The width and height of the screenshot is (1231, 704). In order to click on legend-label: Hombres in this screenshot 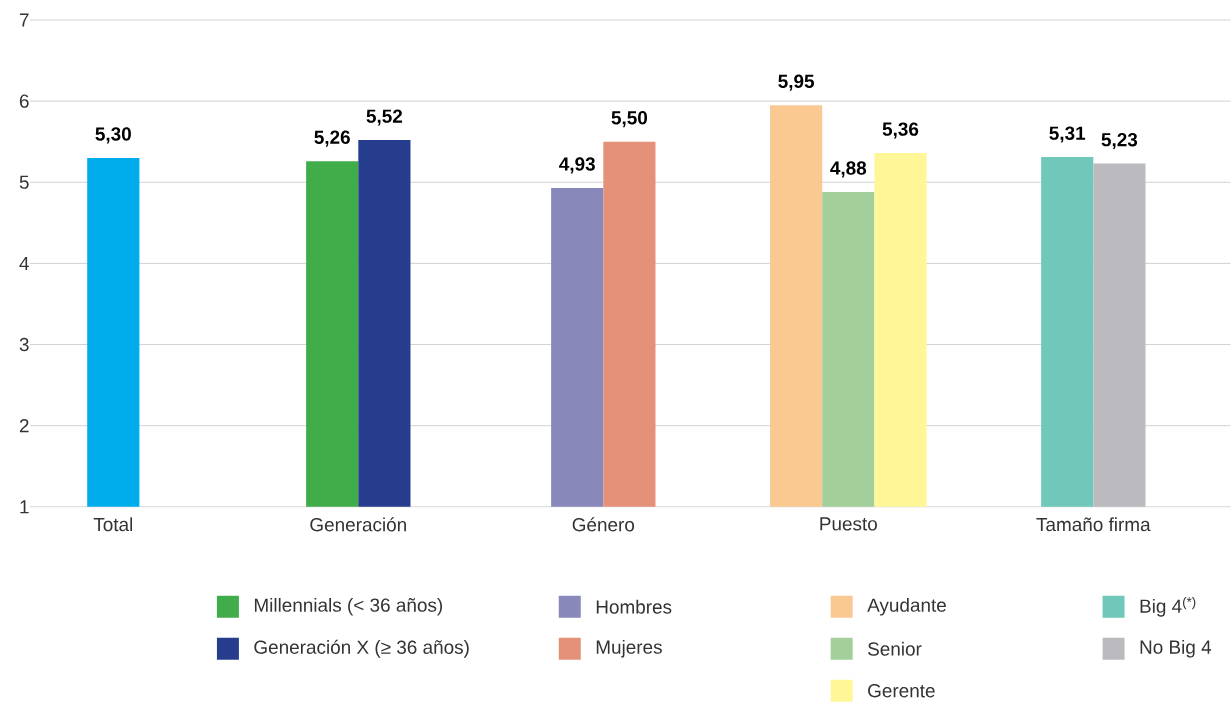, I will do `click(634, 606)`.